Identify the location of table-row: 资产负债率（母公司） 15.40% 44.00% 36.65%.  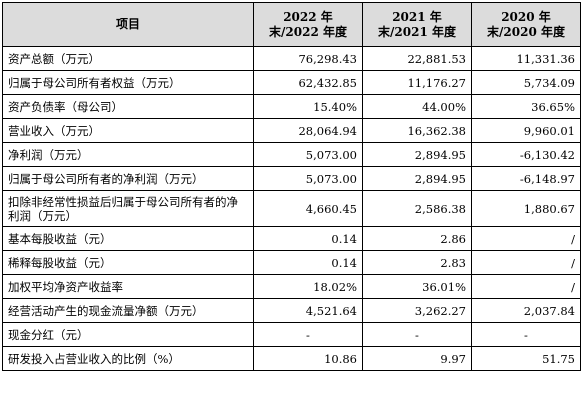
(291, 106).